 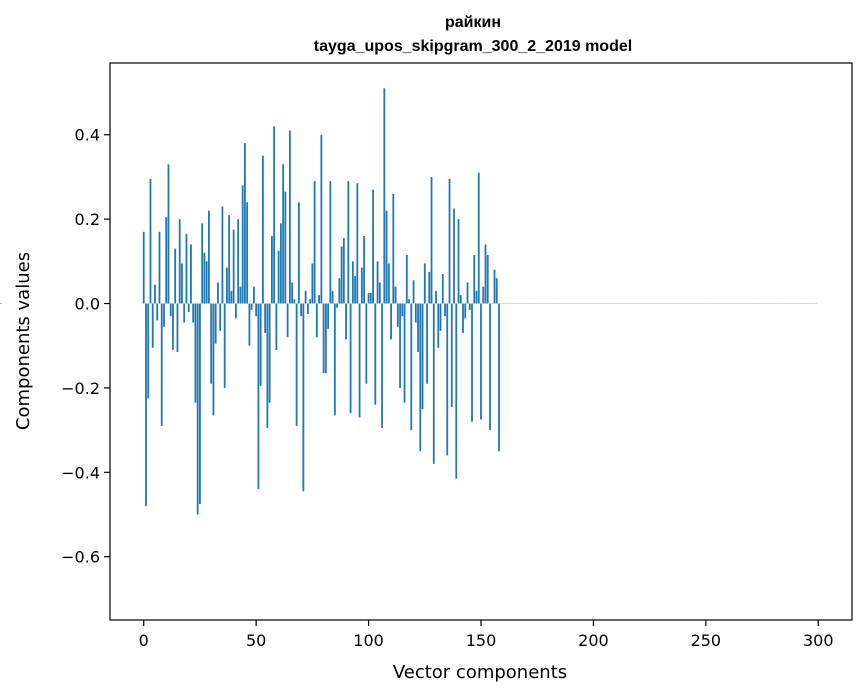 I want to click on y-tick-label: 0.4, so click(x=87, y=135).